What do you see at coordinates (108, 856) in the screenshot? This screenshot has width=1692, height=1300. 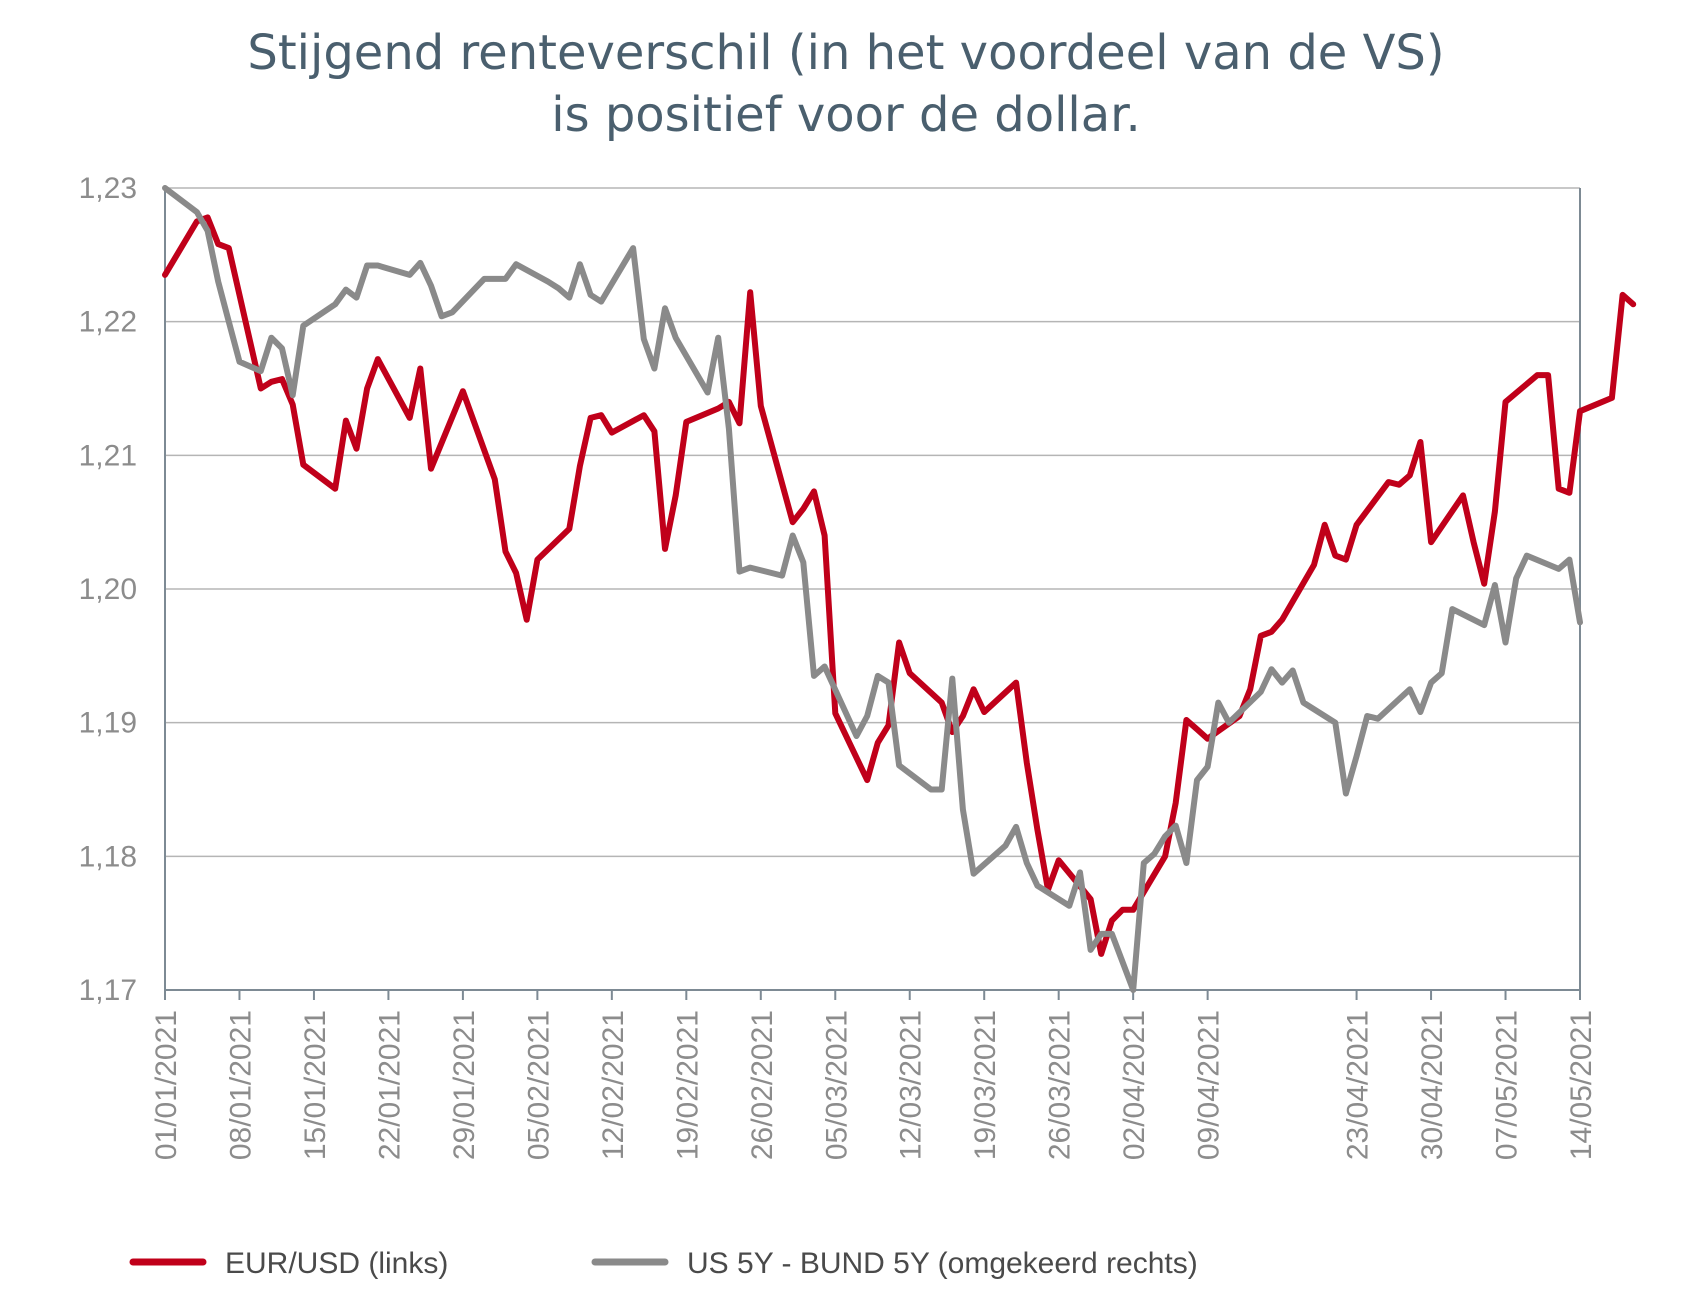 I see `y-tick-label: 1,18` at bounding box center [108, 856].